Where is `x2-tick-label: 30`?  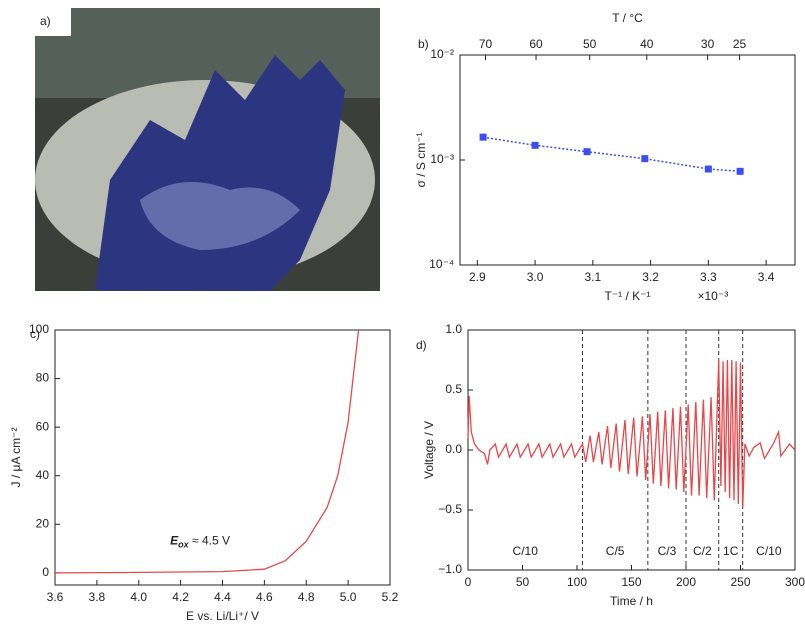
x2-tick-label: 30 is located at coordinates (708, 44).